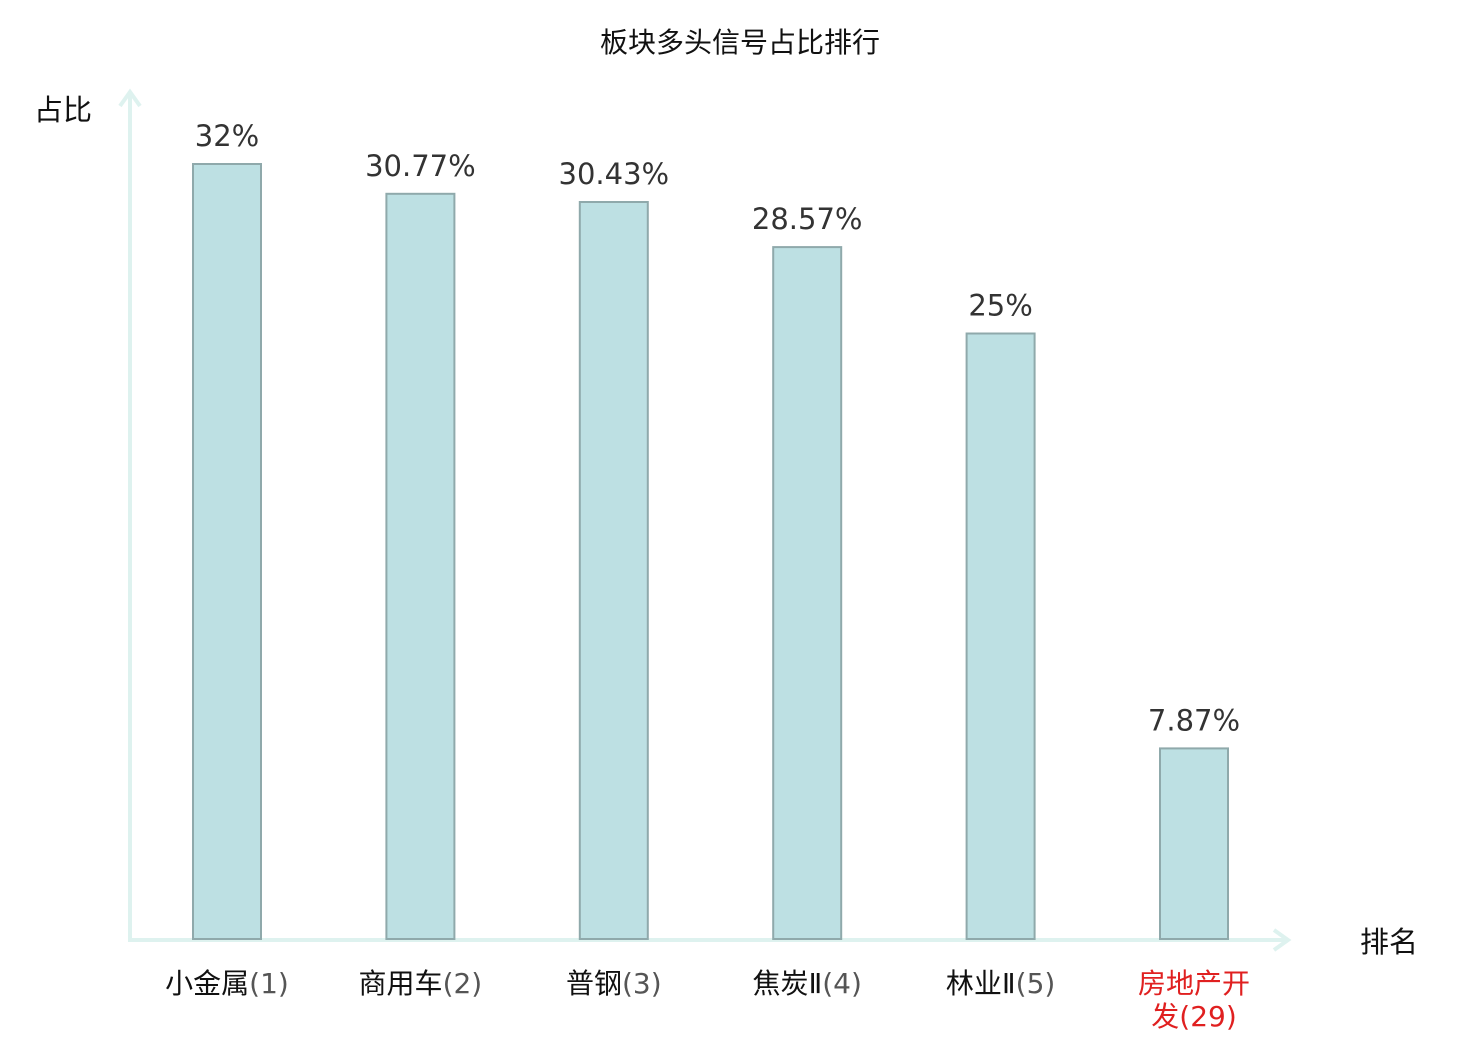 This screenshot has width=1480, height=1040. I want to click on category-name-3: 普钢, so click(594, 983).